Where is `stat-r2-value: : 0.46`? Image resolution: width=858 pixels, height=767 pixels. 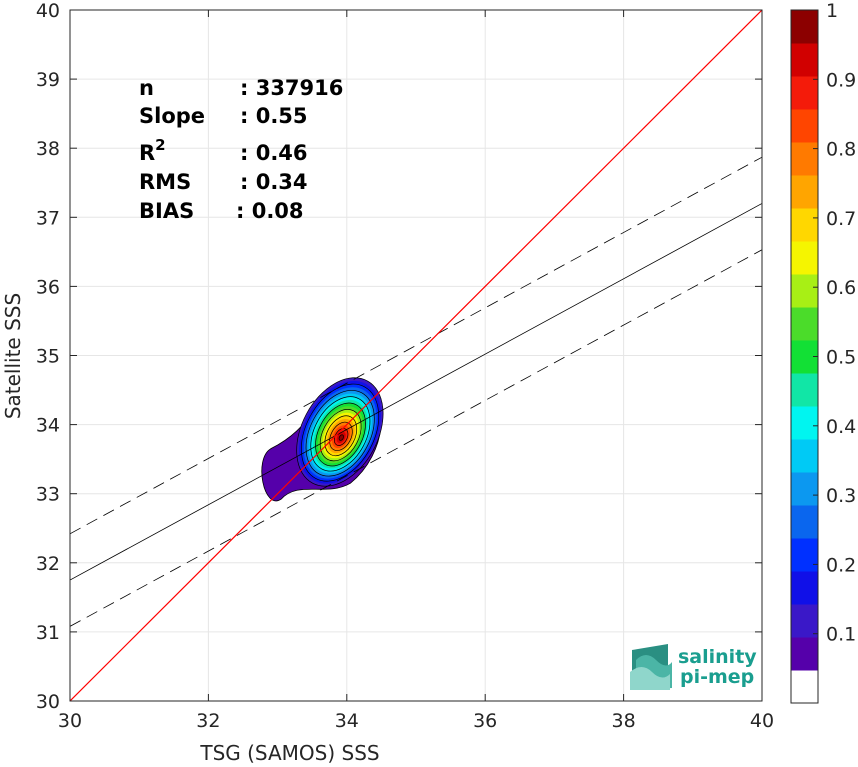
stat-r2-value: : 0.46 is located at coordinates (274, 153).